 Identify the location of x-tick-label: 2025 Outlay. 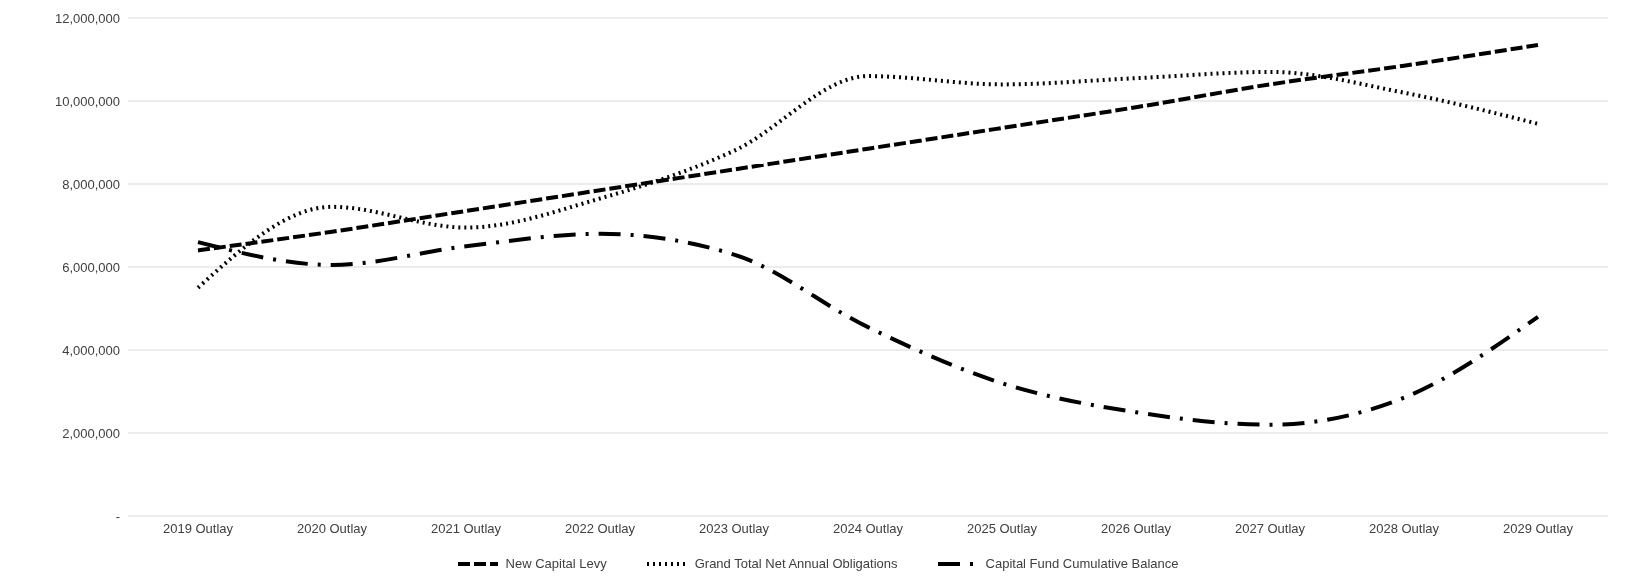
(1002, 529).